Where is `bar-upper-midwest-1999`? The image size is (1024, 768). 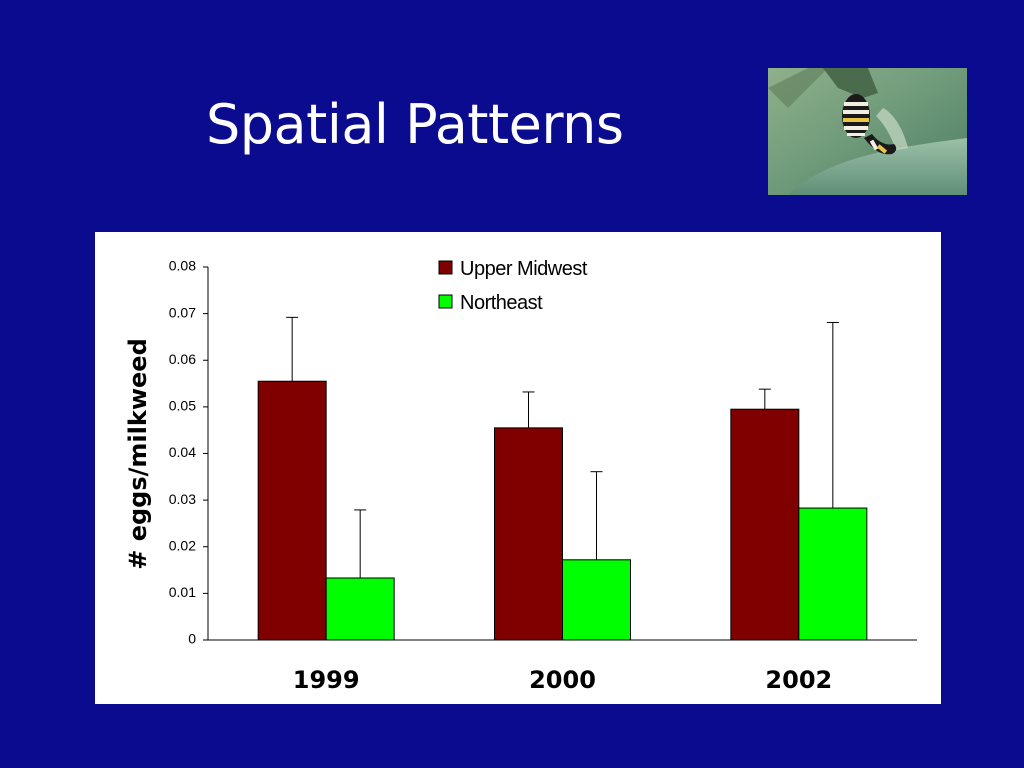
bar-upper-midwest-1999 is located at coordinates (292, 510).